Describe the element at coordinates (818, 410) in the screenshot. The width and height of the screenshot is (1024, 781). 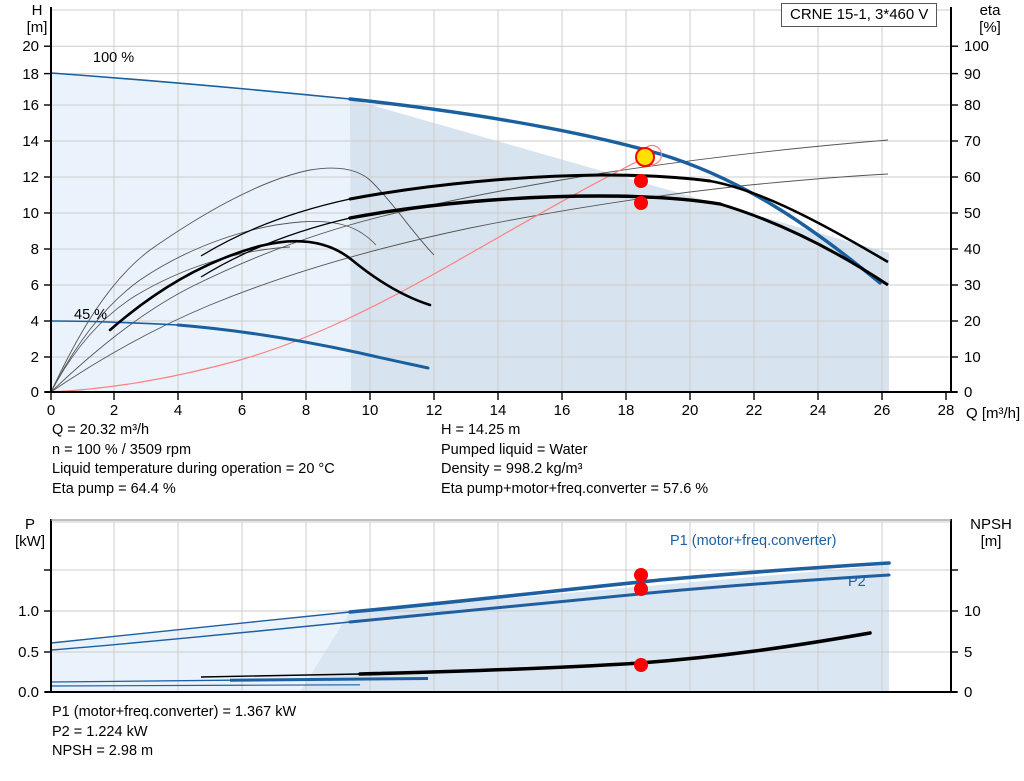
I see `svg-text: 24` at that location.